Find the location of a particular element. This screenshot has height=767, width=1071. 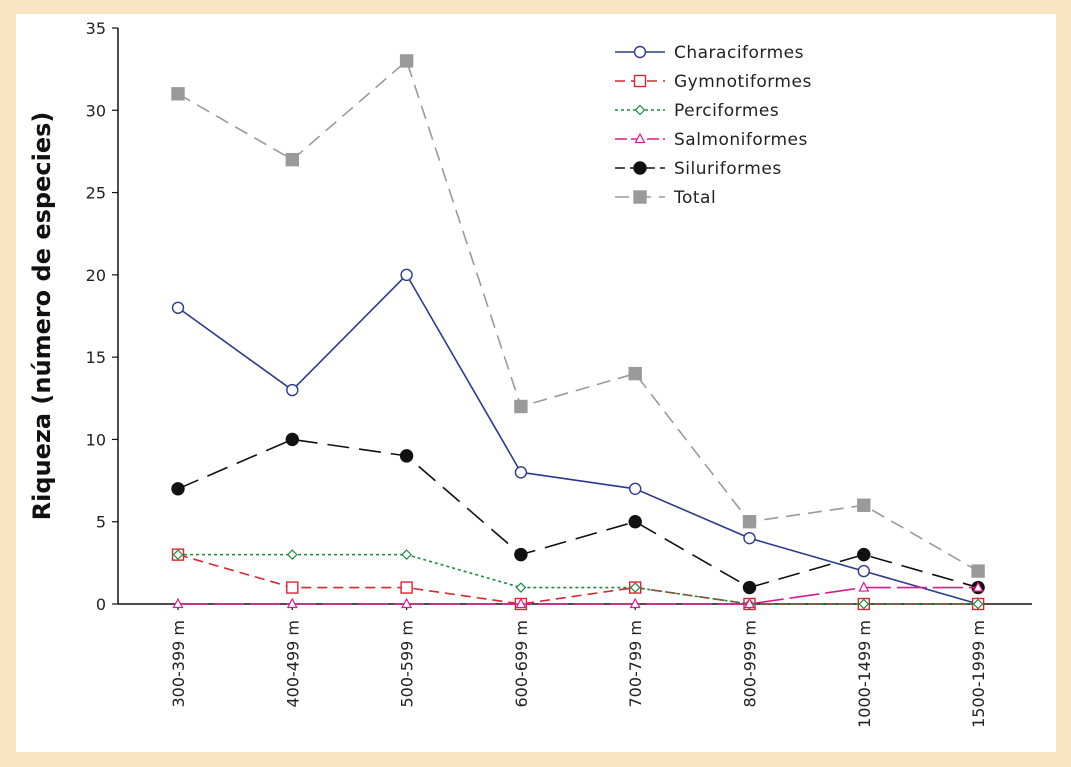

x-tick-label: 600-699 m is located at coordinates (521, 664).